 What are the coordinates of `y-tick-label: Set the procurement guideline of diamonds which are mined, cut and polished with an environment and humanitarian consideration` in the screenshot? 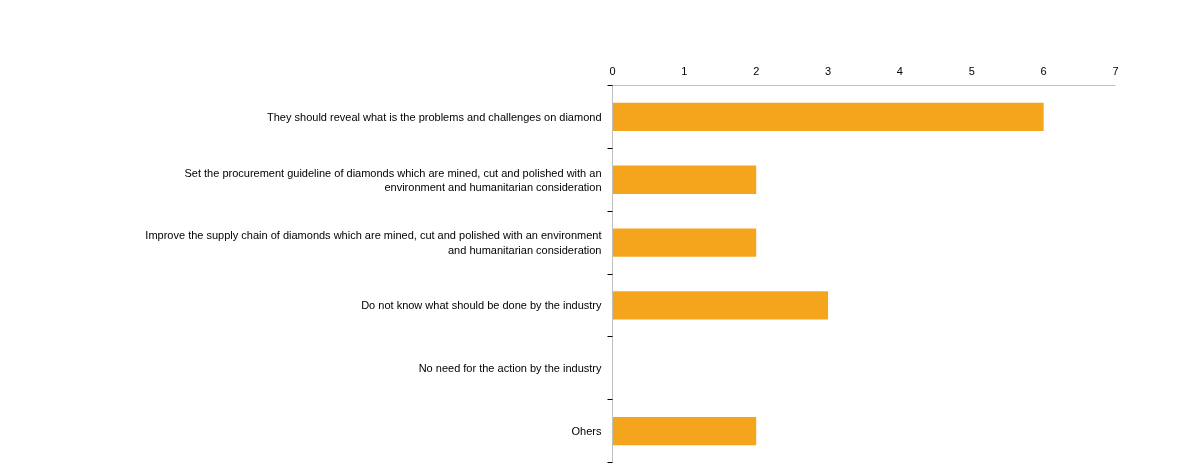 It's located at (393, 179).